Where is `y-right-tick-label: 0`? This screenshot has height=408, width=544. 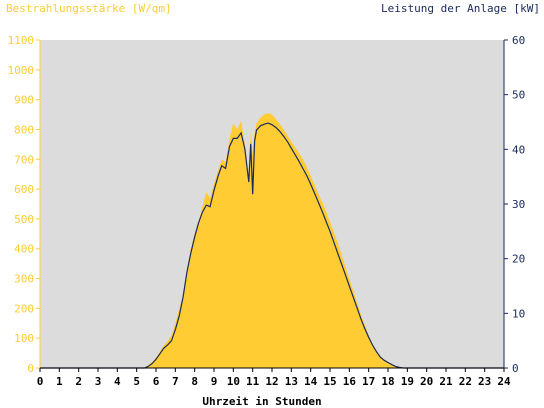 y-right-tick-label: 0 is located at coordinates (515, 368).